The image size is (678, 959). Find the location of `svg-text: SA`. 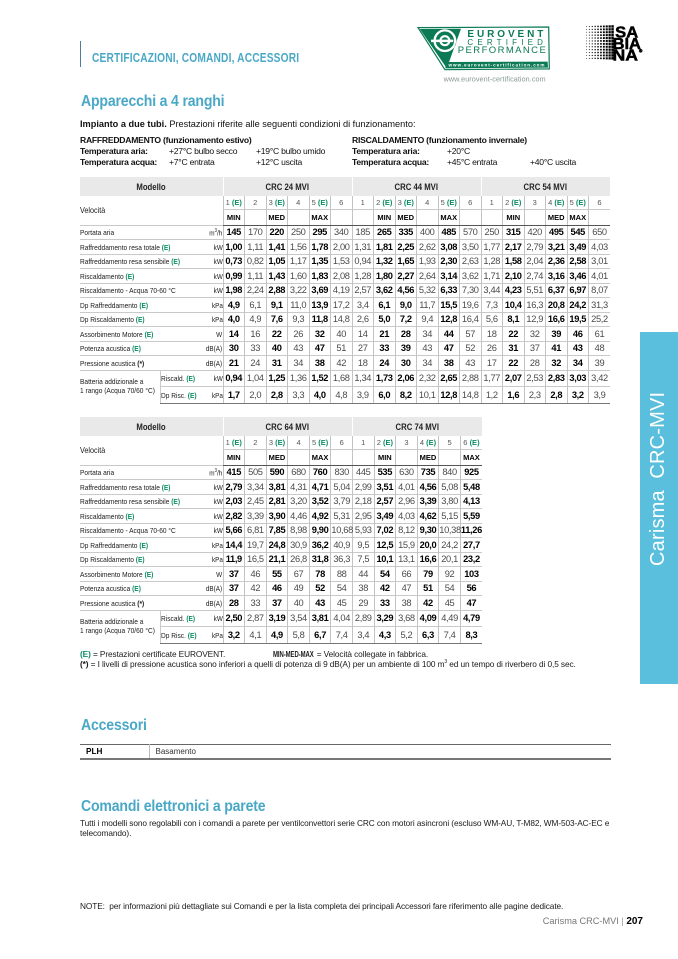

svg-text: SA is located at coordinates (626, 33).